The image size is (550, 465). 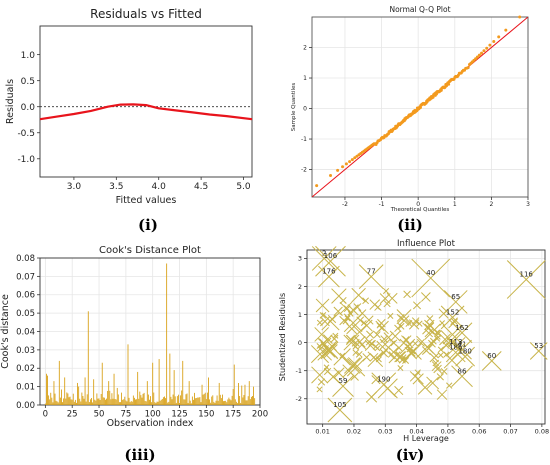 What do you see at coordinates (26, 160) in the screenshot?
I see `y-tick-label: -1.0` at bounding box center [26, 160].